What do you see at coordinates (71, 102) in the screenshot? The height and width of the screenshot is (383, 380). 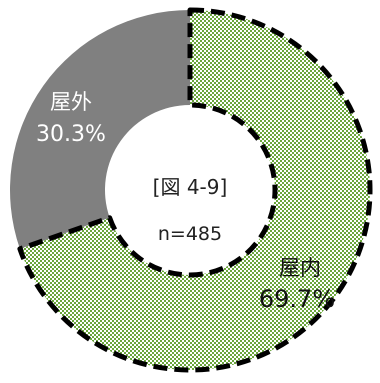 I see `slice-label-outdoor-name: 屋外` at bounding box center [71, 102].